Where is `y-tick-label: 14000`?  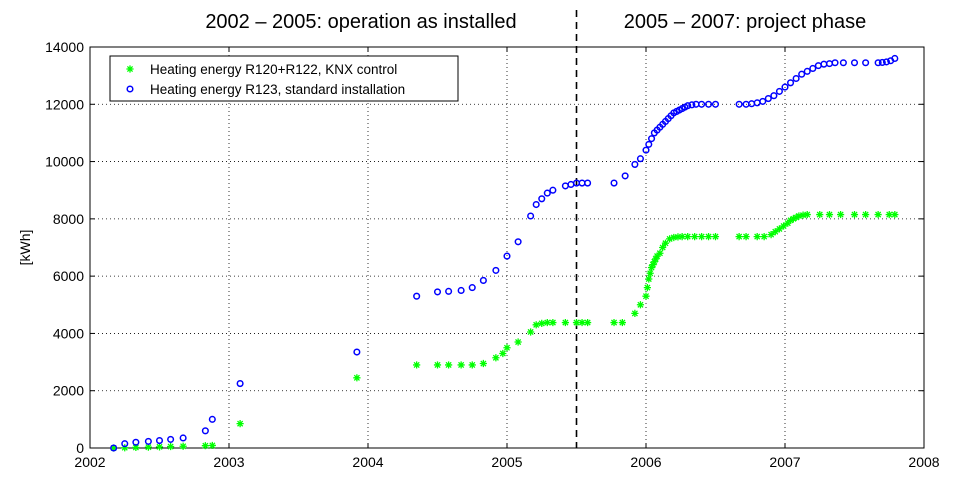 y-tick-label: 14000 is located at coordinates (64, 47).